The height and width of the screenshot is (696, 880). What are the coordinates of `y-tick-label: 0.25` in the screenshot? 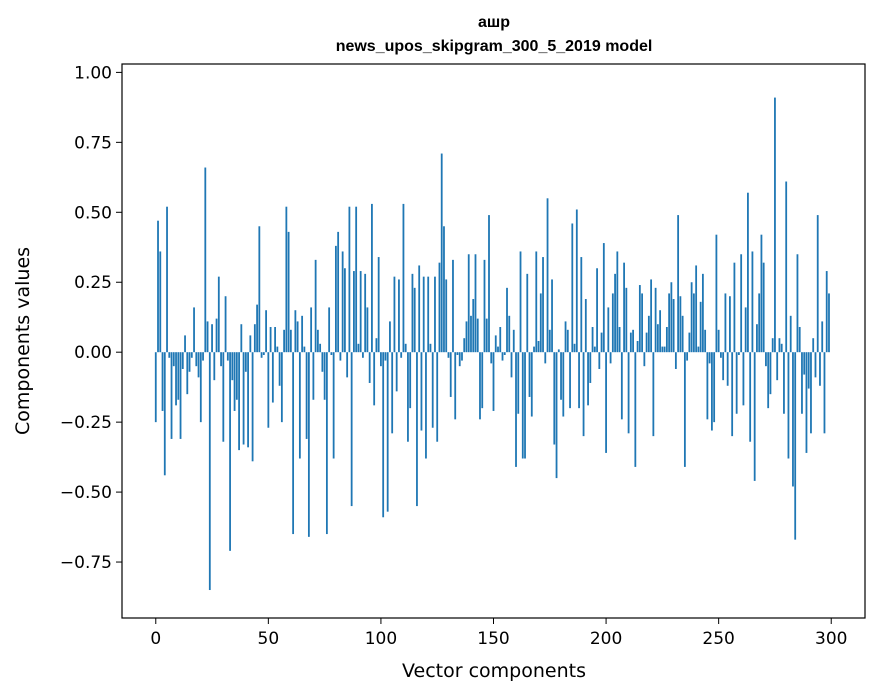 It's located at (93, 283).